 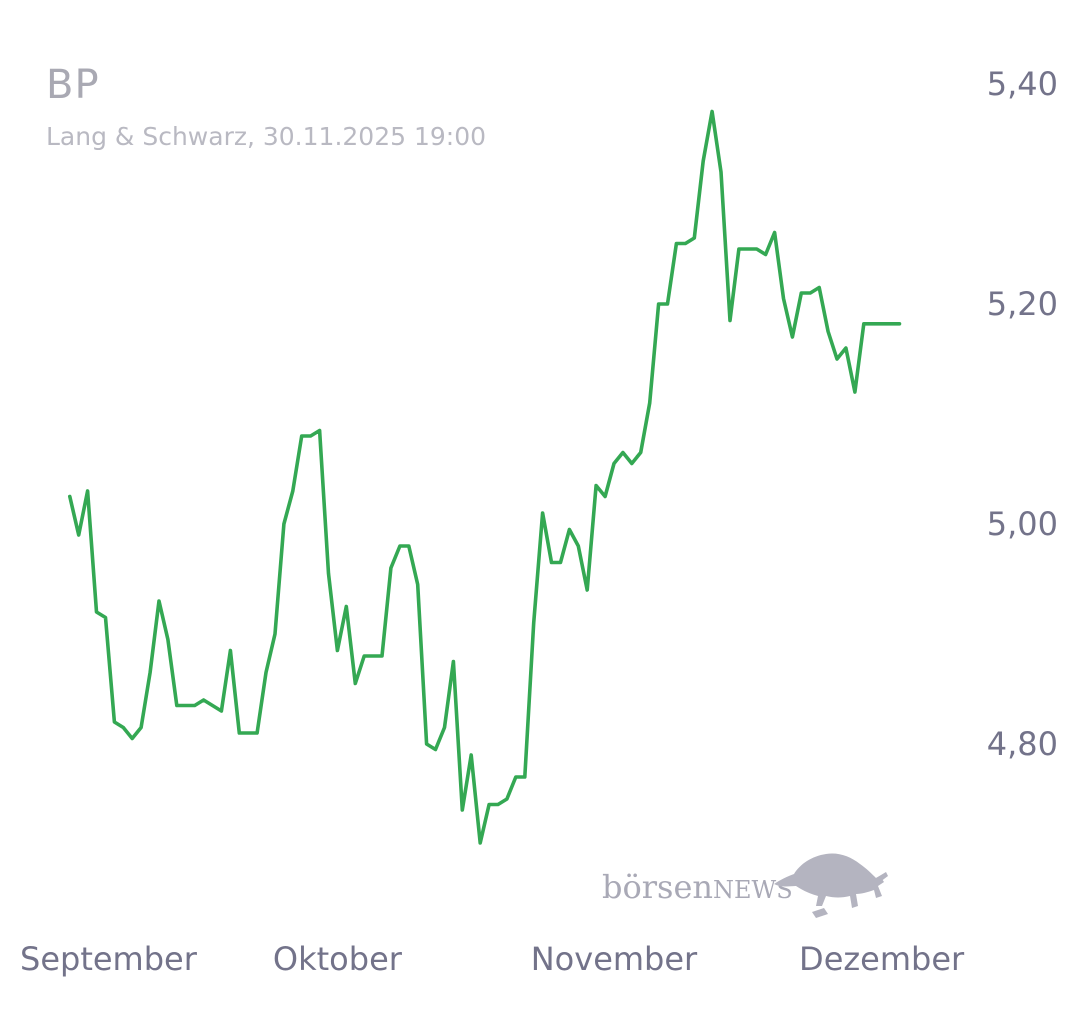 What do you see at coordinates (1022, 524) in the screenshot?
I see `y-tick-label: 5,00` at bounding box center [1022, 524].